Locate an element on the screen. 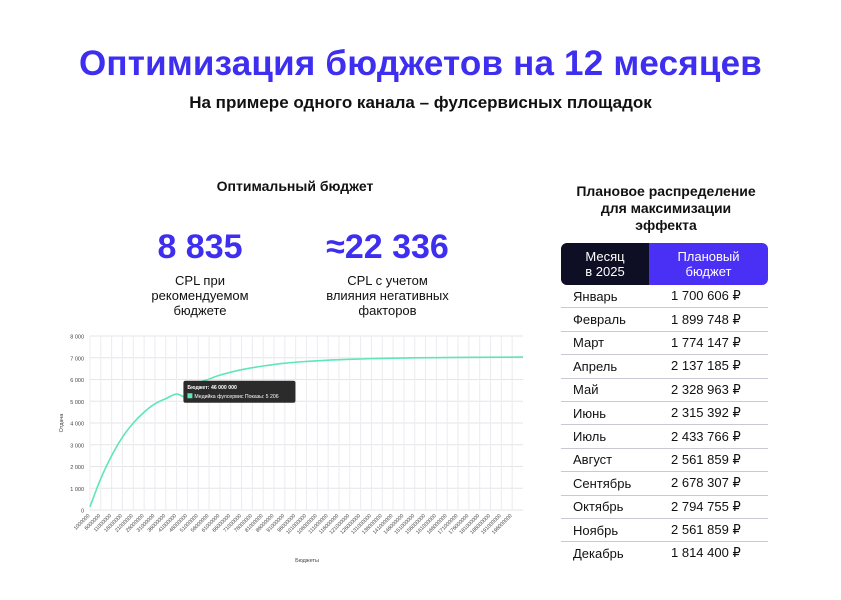  plan-title-line3: эффекта is located at coordinates (666, 225).